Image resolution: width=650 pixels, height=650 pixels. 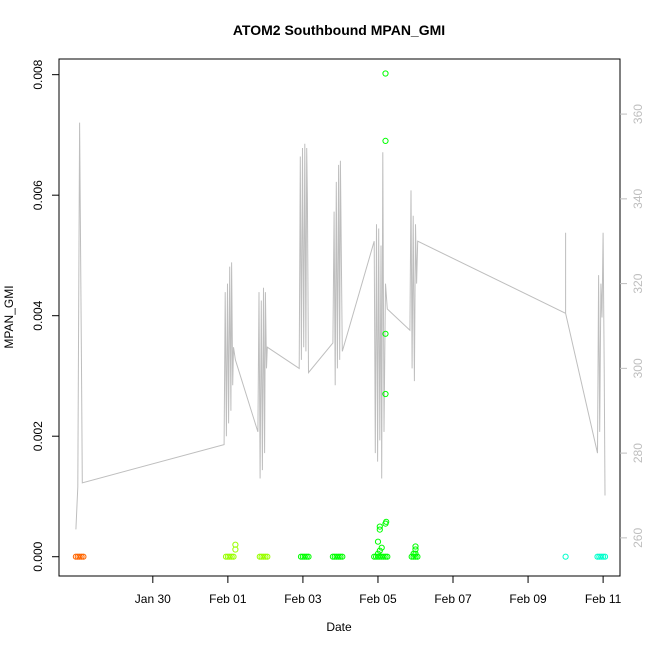 I want to click on x-tick-label: Feb 09, so click(x=528, y=599).